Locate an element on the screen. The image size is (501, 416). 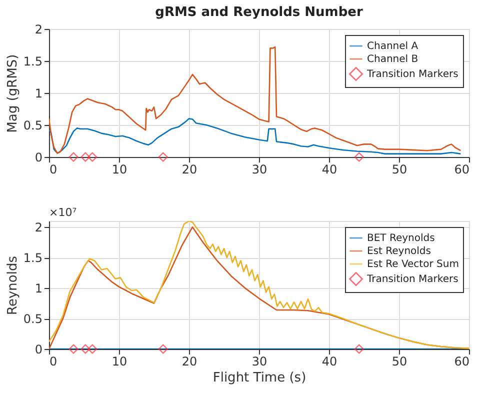
x-axis-title: Flight Time (s) is located at coordinates (259, 378).